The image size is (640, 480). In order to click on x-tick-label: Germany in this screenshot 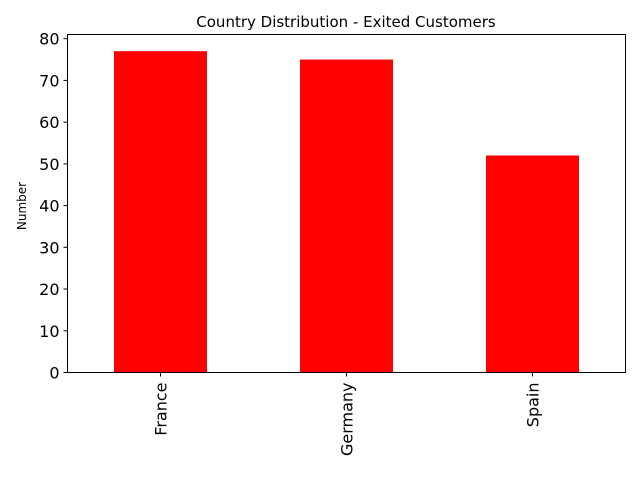, I will do `click(347, 420)`.